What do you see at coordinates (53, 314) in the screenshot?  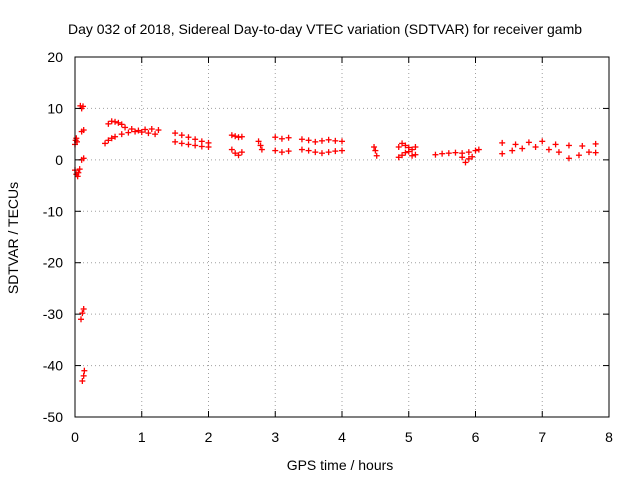 I see `y-tick-label: -30` at bounding box center [53, 314].